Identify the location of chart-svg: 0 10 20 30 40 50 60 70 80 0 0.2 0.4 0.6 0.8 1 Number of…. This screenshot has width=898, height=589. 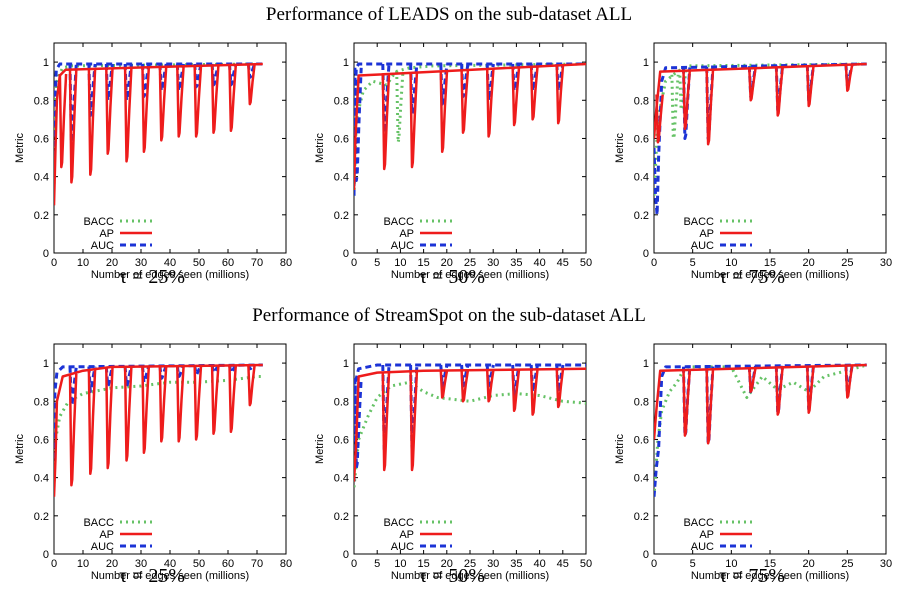
(153, 462).